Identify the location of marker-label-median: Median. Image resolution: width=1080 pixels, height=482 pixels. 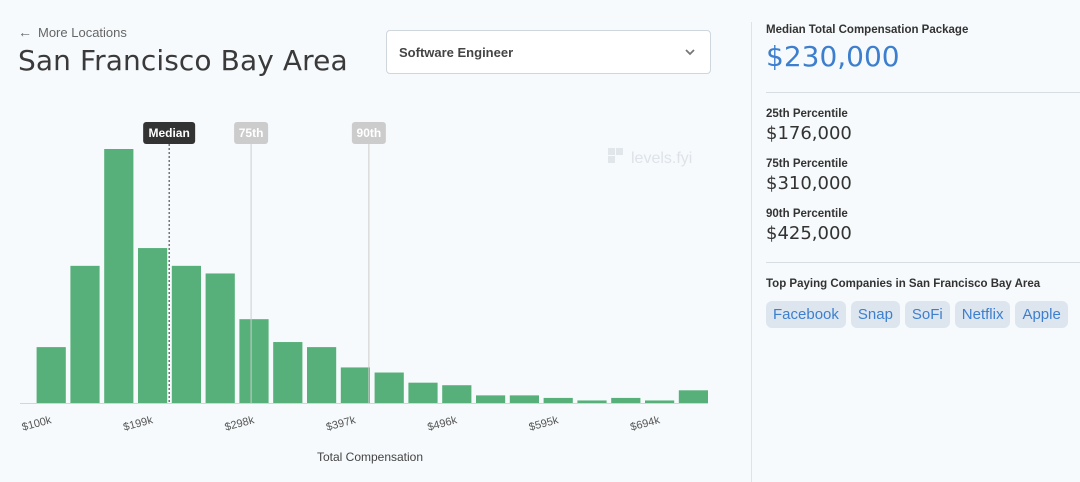
(168, 133).